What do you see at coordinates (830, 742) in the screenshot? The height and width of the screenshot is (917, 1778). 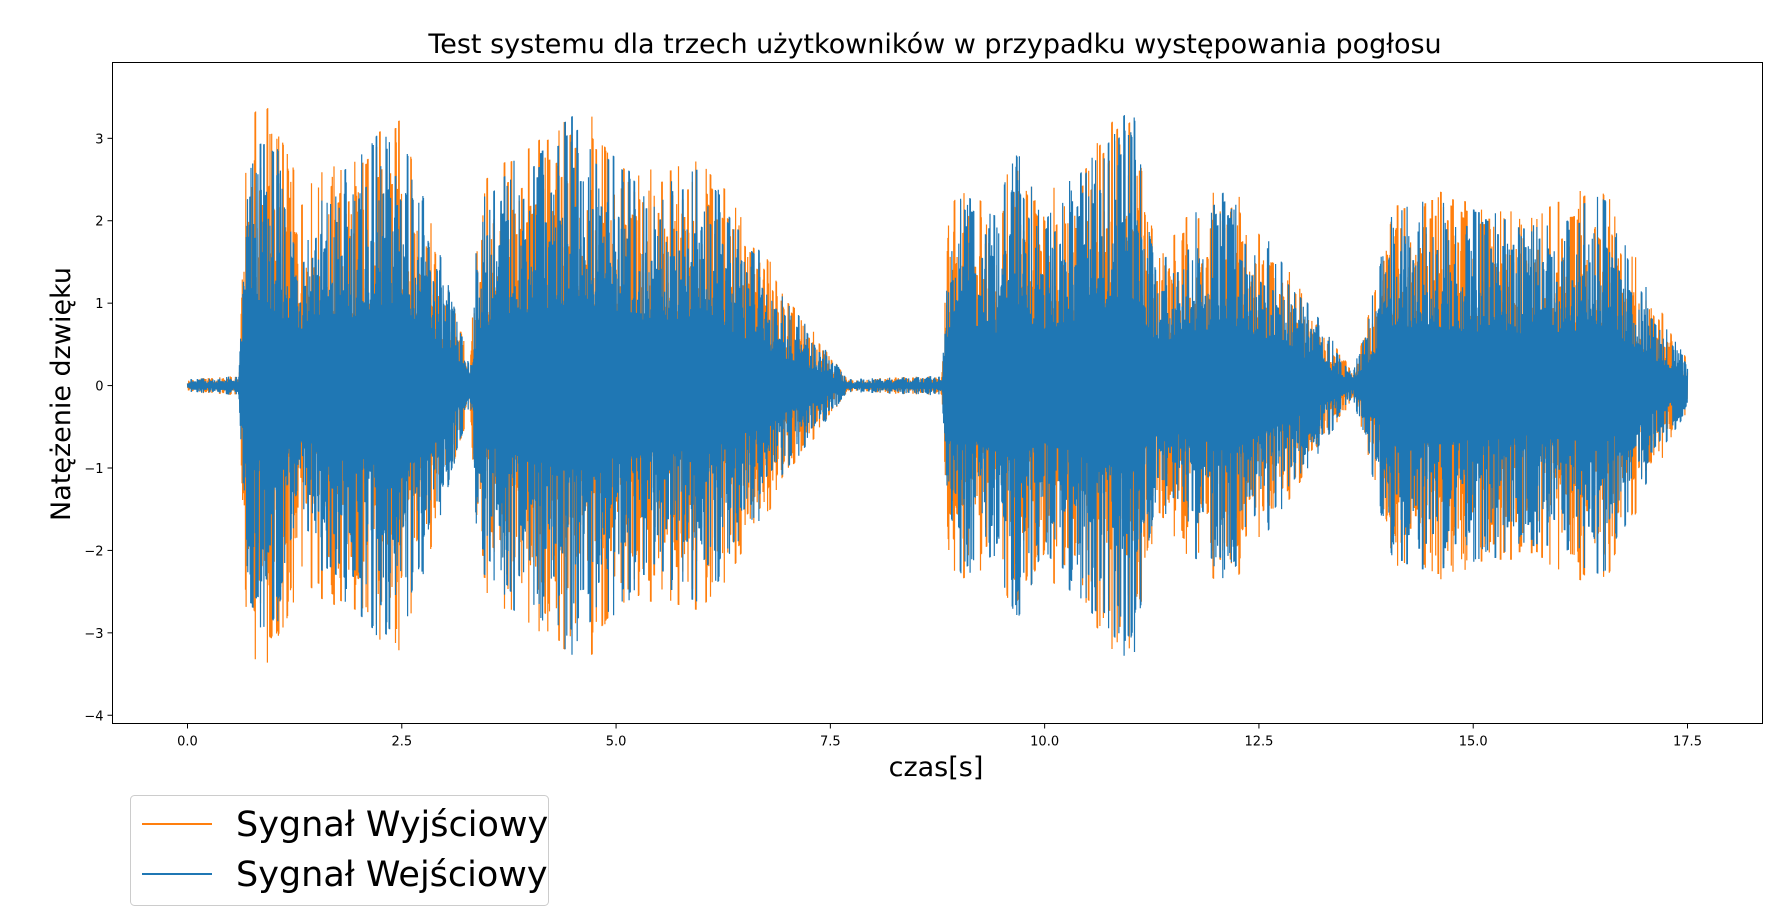 I see `x-tick-label: 7.5` at bounding box center [830, 742].